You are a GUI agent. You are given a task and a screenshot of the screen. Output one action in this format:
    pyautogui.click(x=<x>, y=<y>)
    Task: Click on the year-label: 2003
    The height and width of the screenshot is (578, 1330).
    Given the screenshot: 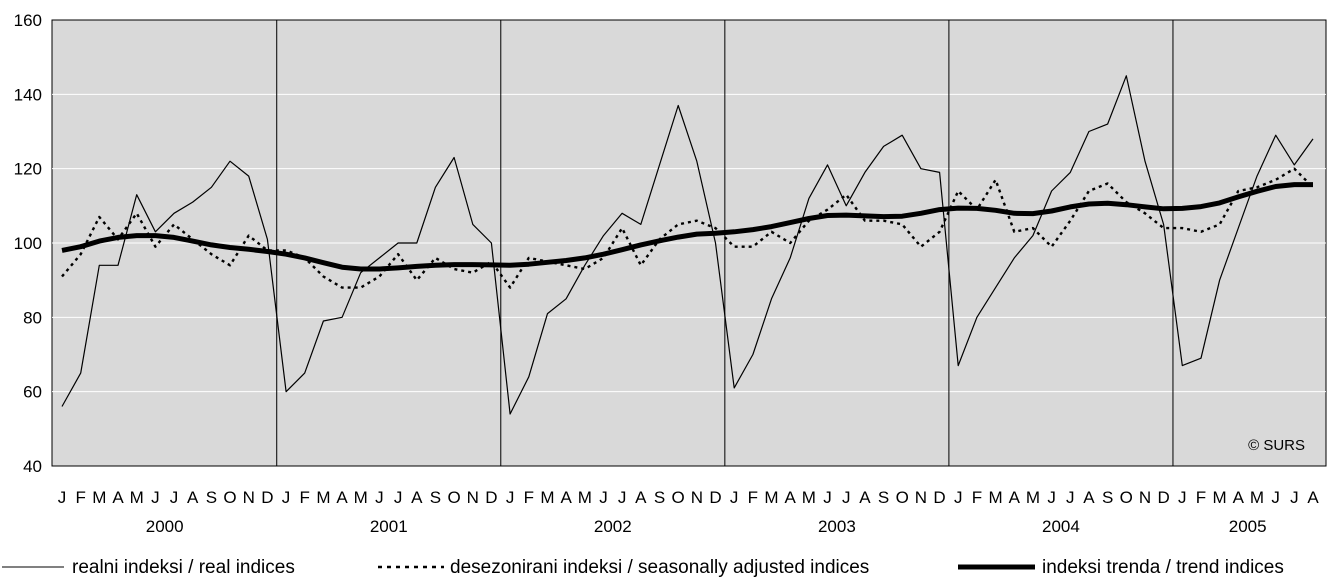 What is the action you would take?
    pyautogui.click(x=837, y=526)
    